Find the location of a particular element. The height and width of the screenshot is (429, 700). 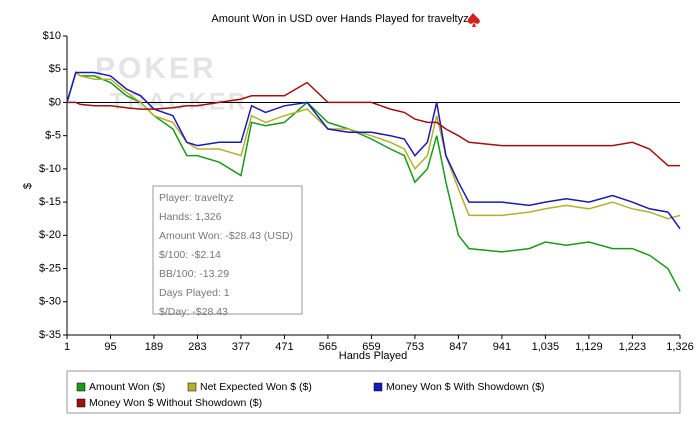

x-tick-label: 377 is located at coordinates (241, 347).